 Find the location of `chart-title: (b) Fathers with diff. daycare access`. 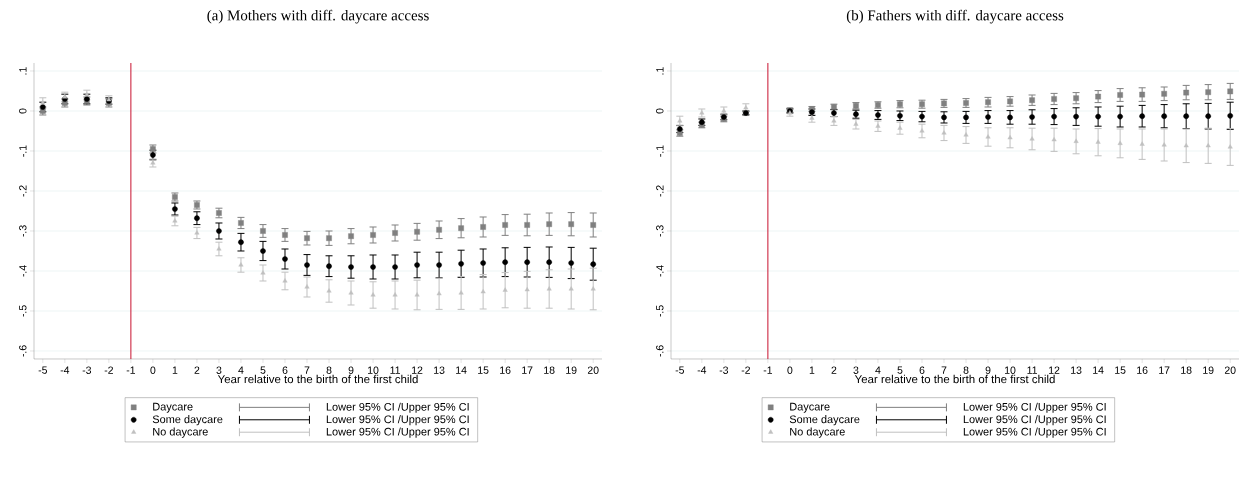

chart-title: (b) Fathers with diff. daycare access is located at coordinates (955, 16).